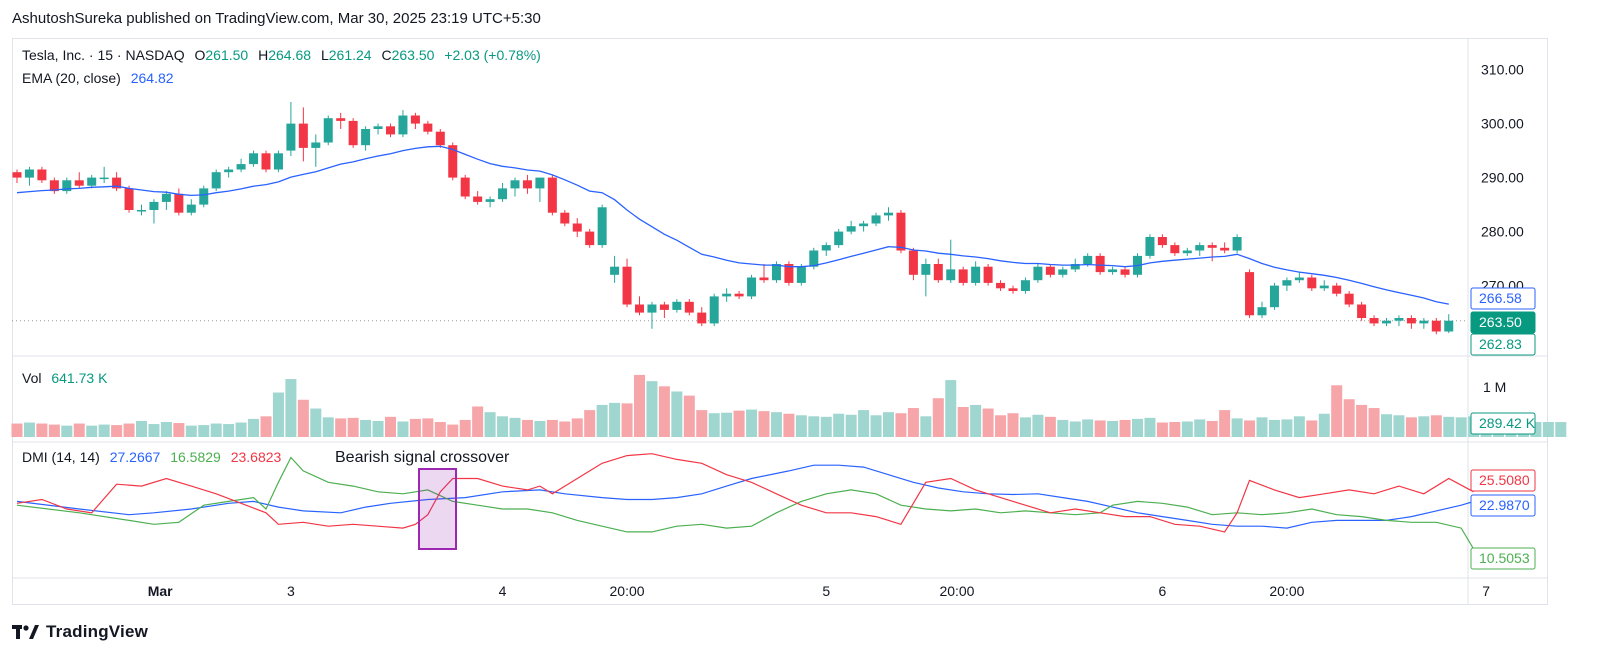 The width and height of the screenshot is (1600, 666). I want to click on low-price-badge: 262.83, so click(1500, 344).